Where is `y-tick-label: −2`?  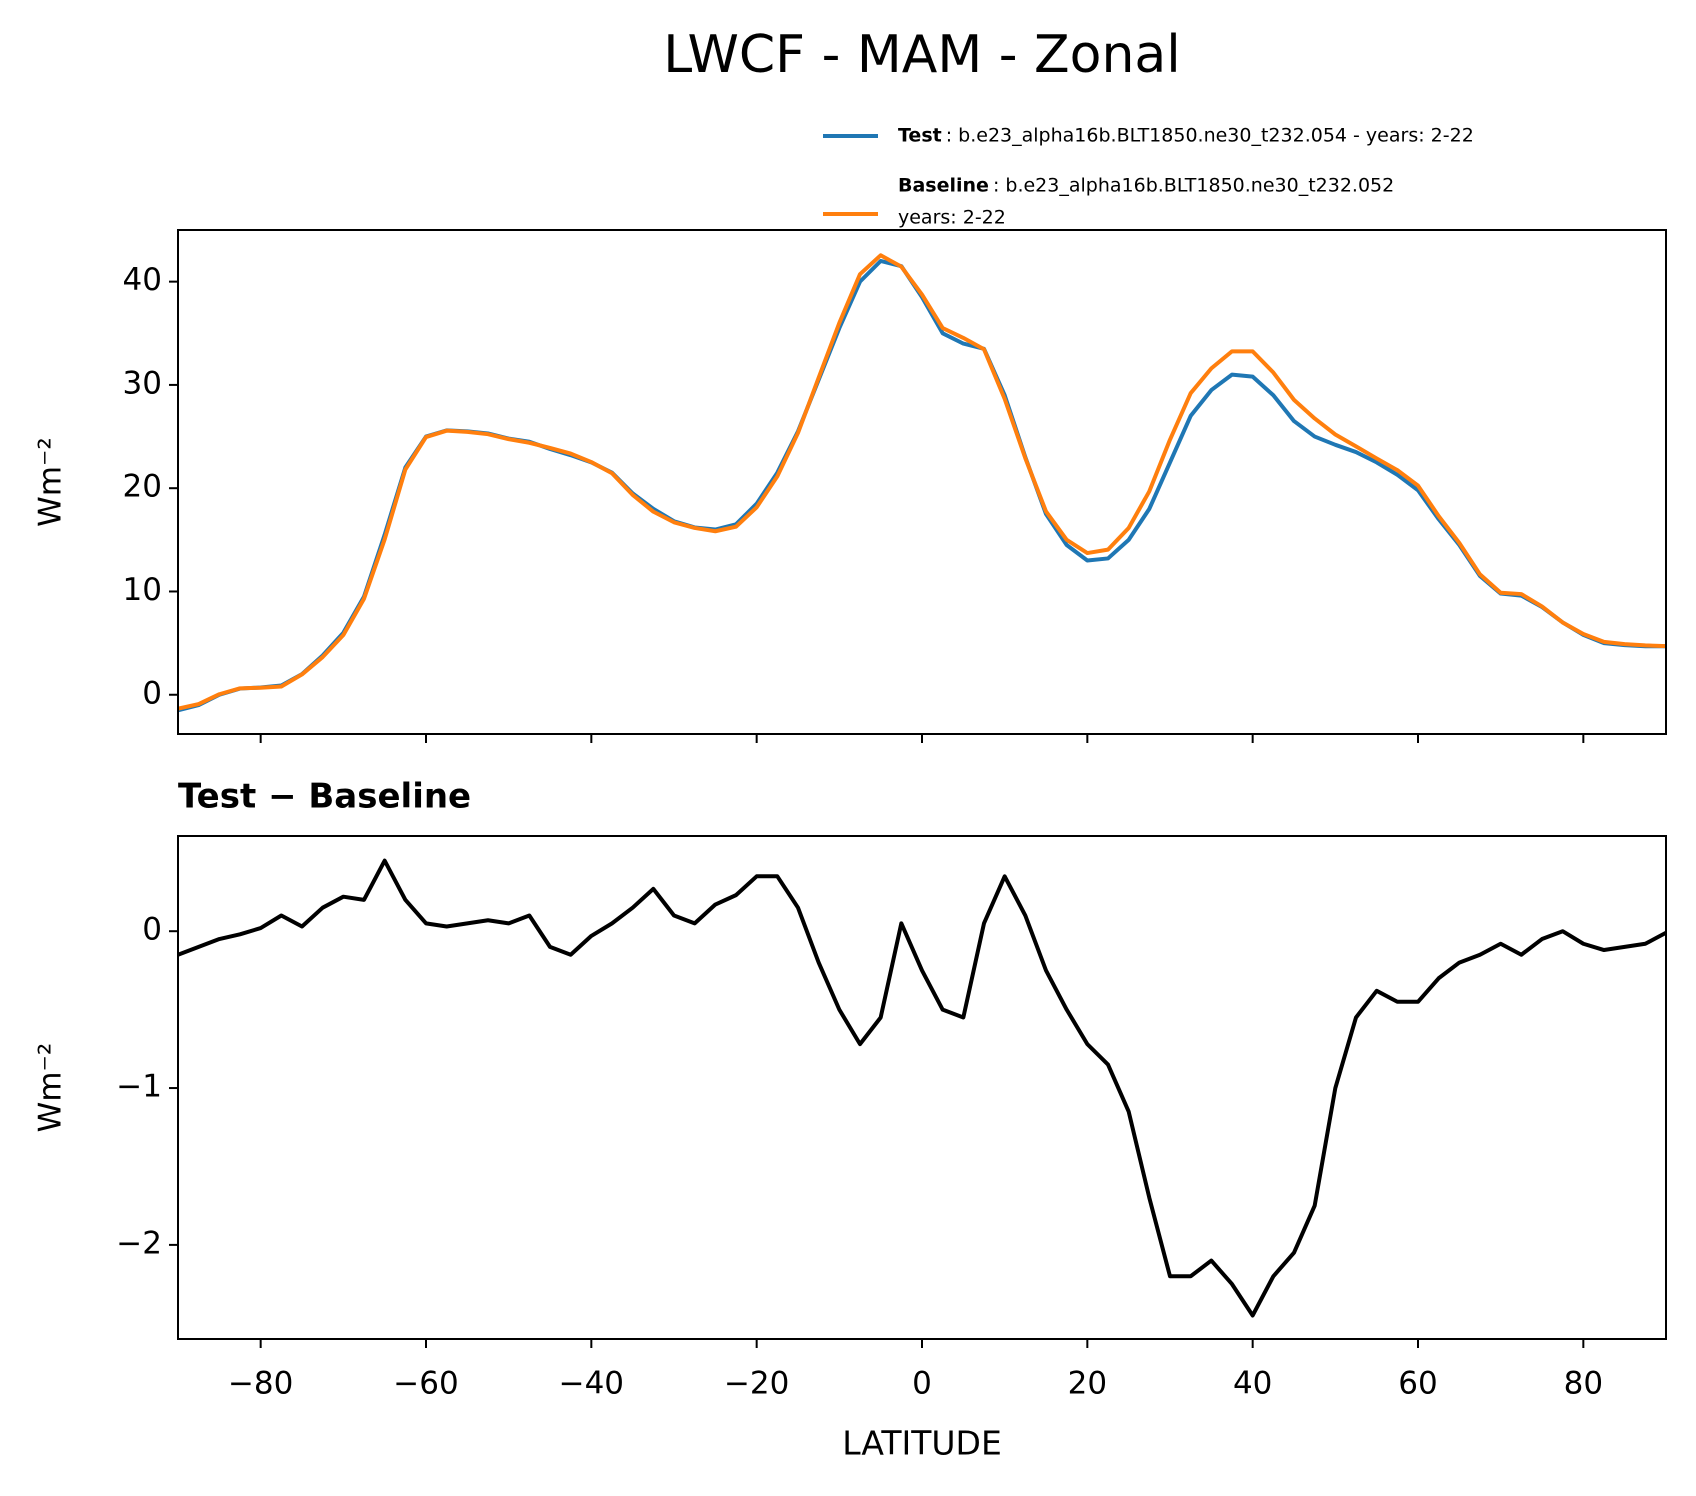 y-tick-label: −2 is located at coordinates (139, 1243).